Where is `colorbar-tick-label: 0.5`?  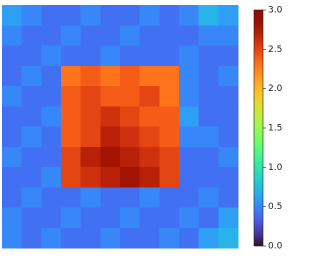
colorbar-tick-label: 0.5 is located at coordinates (275, 207).